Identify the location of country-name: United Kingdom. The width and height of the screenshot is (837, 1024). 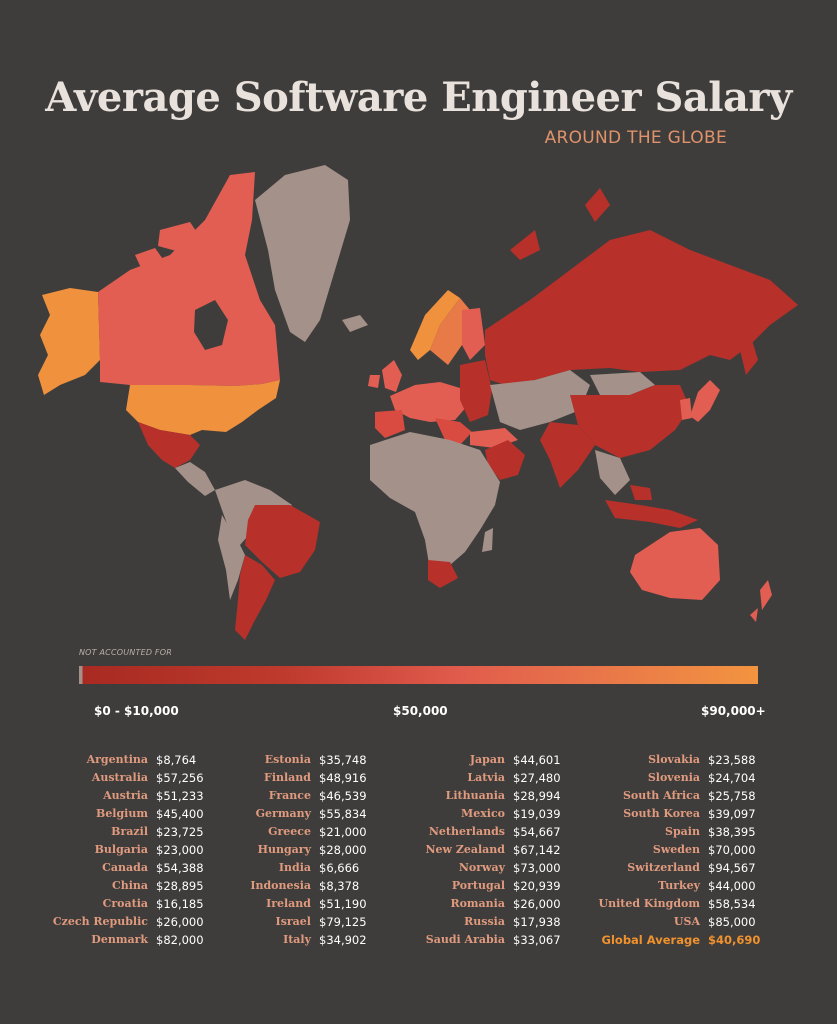
(649, 903).